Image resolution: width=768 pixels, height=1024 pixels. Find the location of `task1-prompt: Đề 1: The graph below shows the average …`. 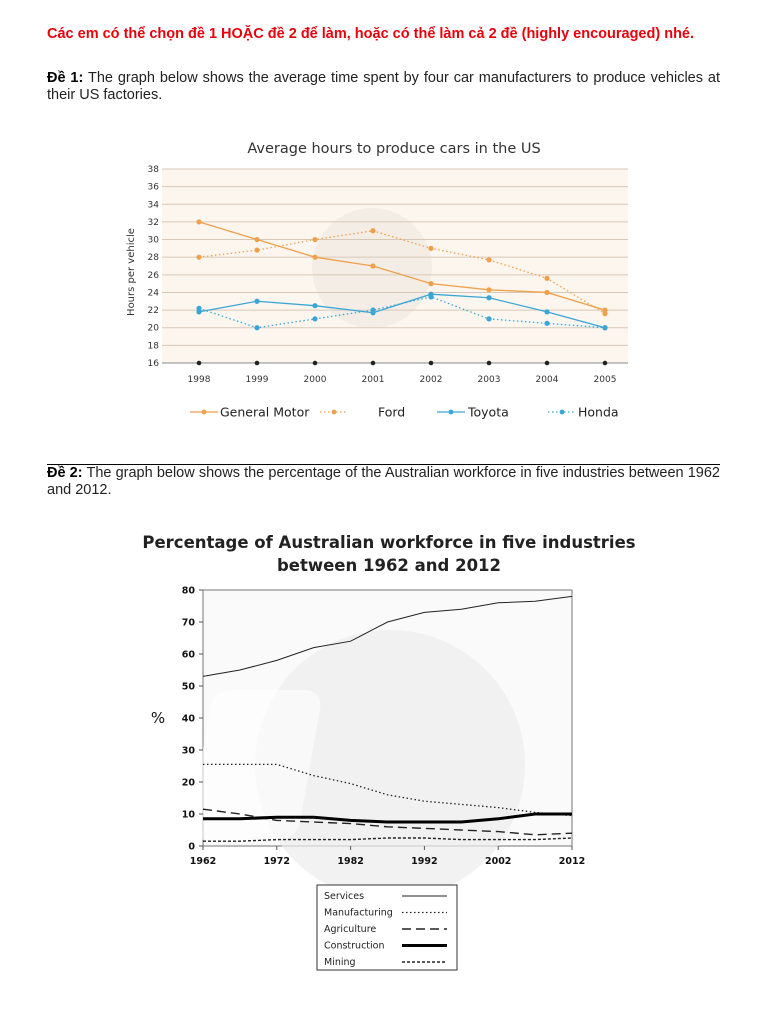

task1-prompt: Đề 1: The graph below shows the average … is located at coordinates (383, 87).